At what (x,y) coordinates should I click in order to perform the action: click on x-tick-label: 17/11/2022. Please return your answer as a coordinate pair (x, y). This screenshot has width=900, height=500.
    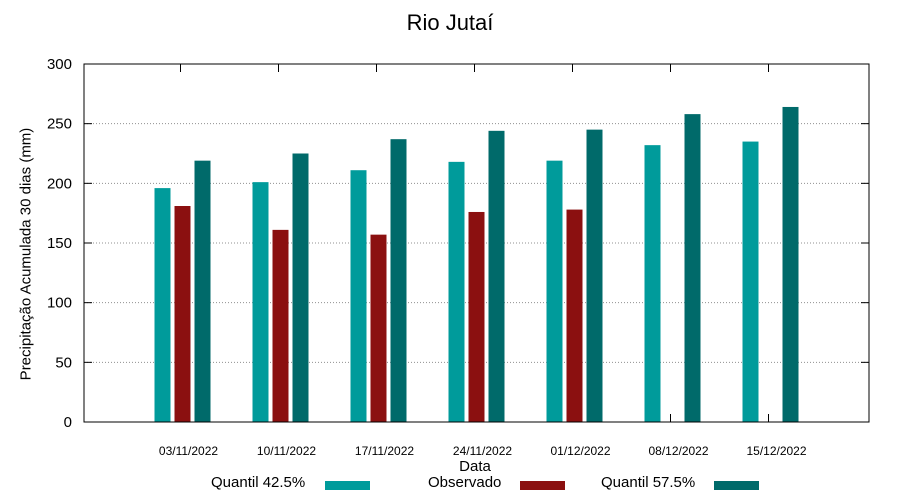
    Looking at the image, I should click on (384, 451).